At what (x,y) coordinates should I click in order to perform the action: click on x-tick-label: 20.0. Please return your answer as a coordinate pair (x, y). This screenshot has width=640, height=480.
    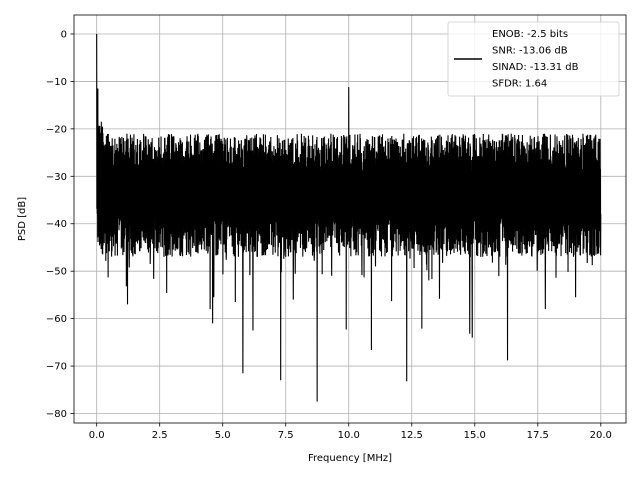
    Looking at the image, I should click on (601, 435).